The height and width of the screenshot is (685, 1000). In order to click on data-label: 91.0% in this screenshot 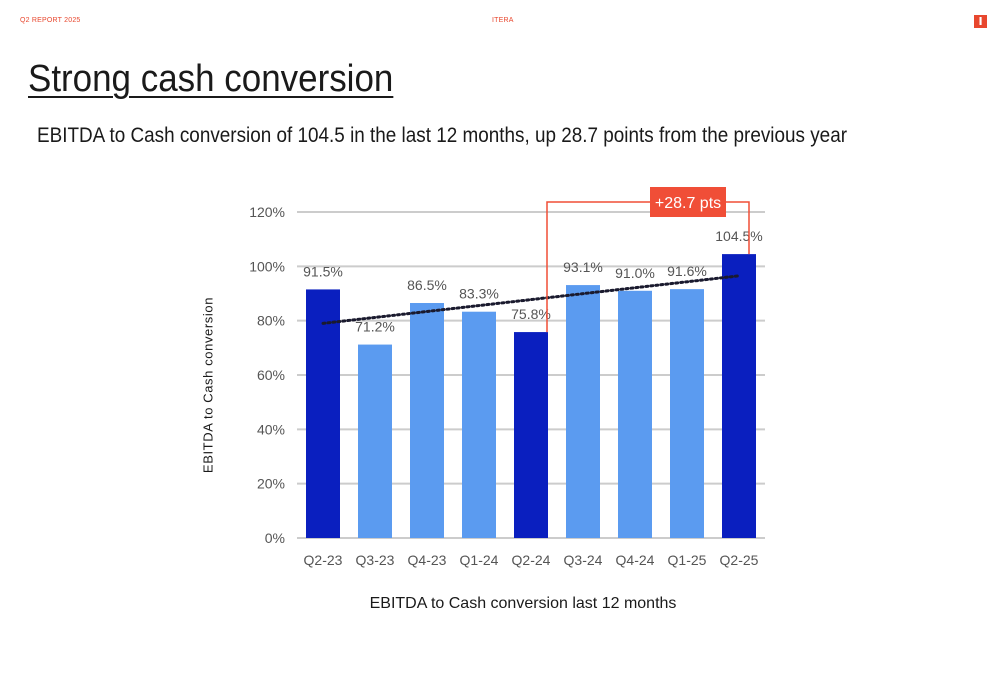, I will do `click(635, 273)`.